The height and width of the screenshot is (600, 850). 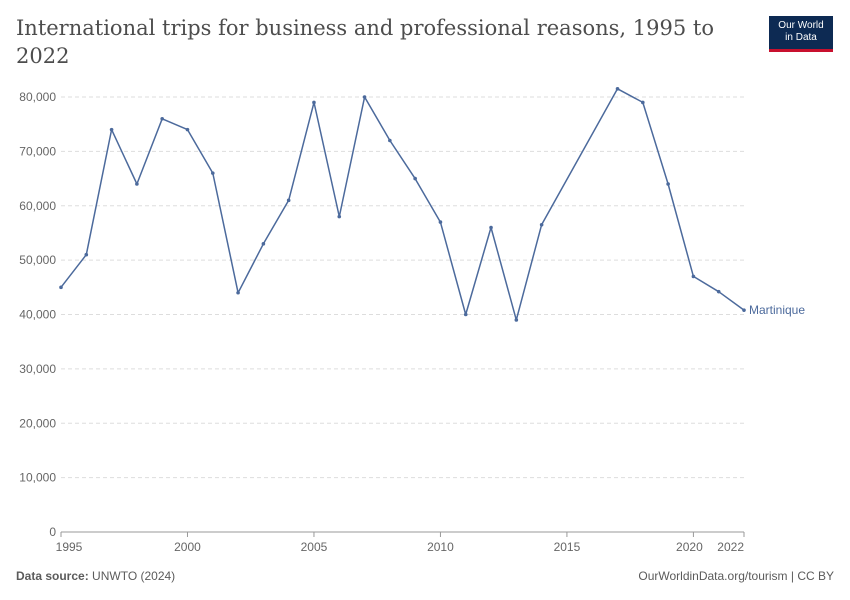 What do you see at coordinates (37, 97) in the screenshot?
I see `y-tick-label: 80,000` at bounding box center [37, 97].